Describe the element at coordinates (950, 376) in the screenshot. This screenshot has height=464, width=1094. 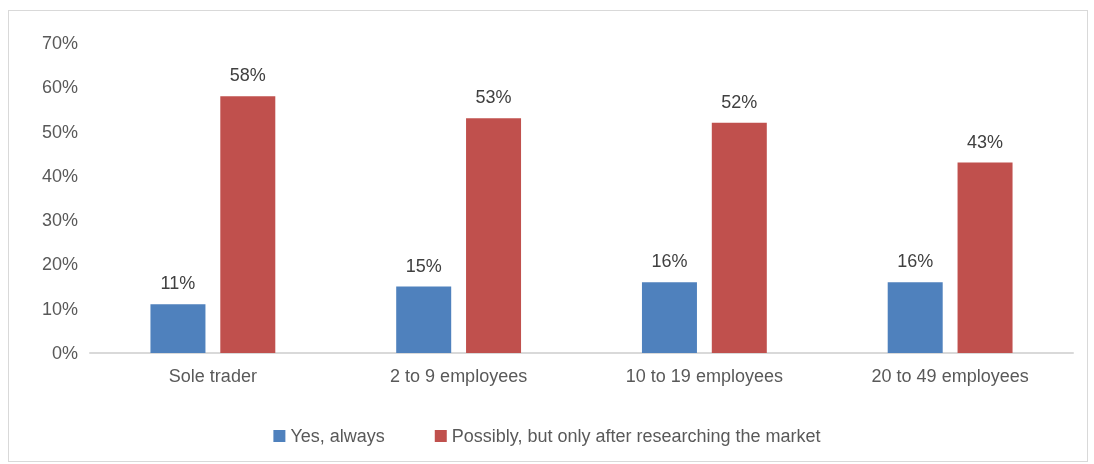
I see `x-tick-label: 20 to 49 employees` at that location.